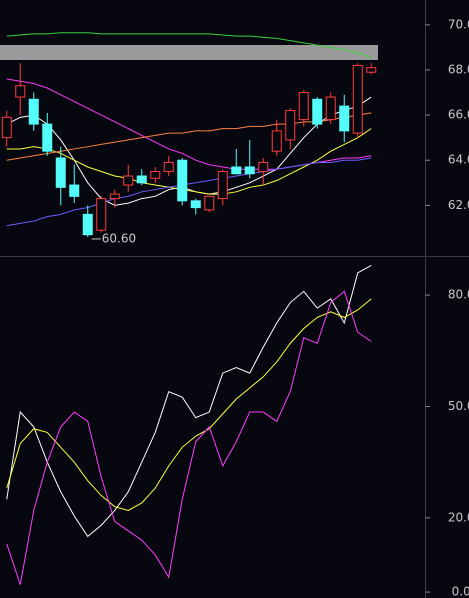 This screenshot has height=598, width=469. Describe the element at coordinates (458, 160) in the screenshot. I see `y-tick-label: 64.00` at that location.